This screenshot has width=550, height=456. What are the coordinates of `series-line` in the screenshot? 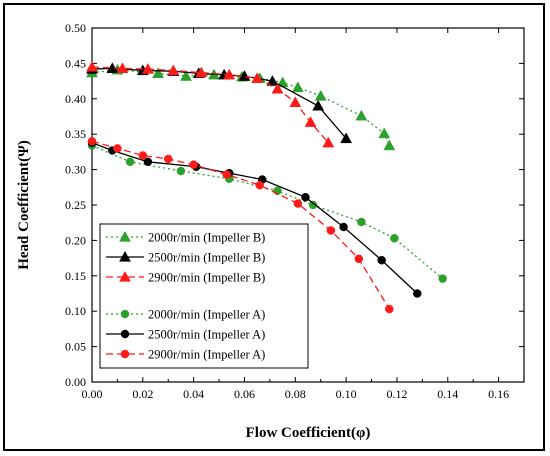 It's located at (219, 103).